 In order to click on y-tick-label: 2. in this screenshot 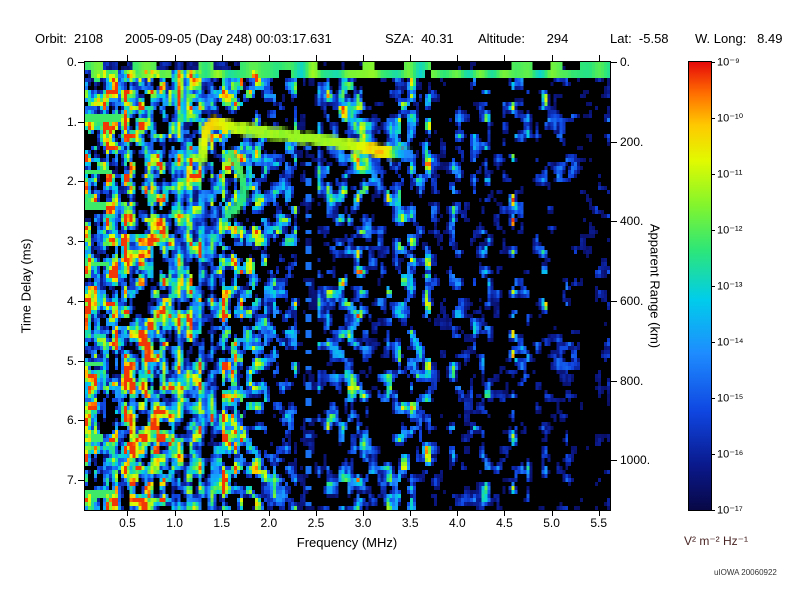, I will do `click(71, 181)`.